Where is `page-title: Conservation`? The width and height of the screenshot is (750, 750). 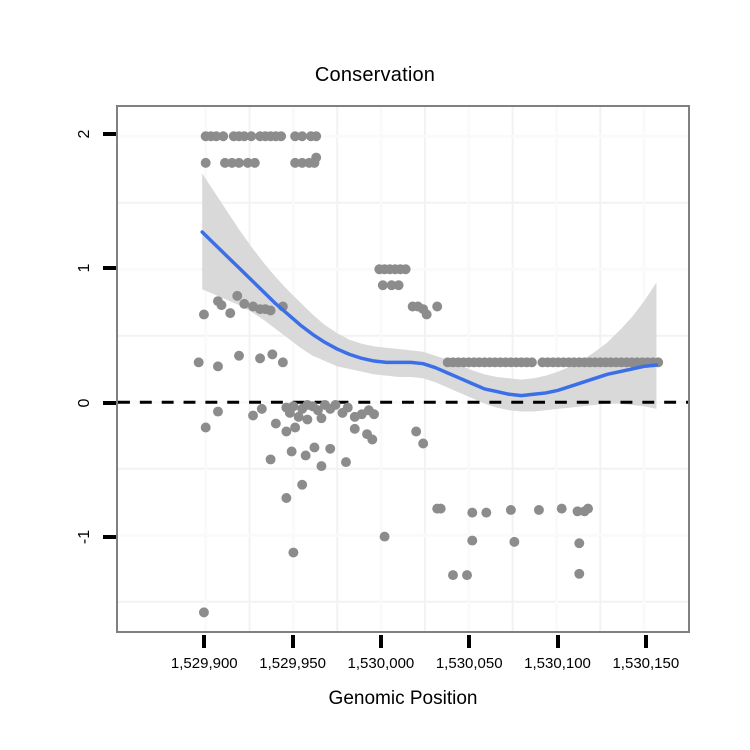
page-title: Conservation is located at coordinates (375, 75).